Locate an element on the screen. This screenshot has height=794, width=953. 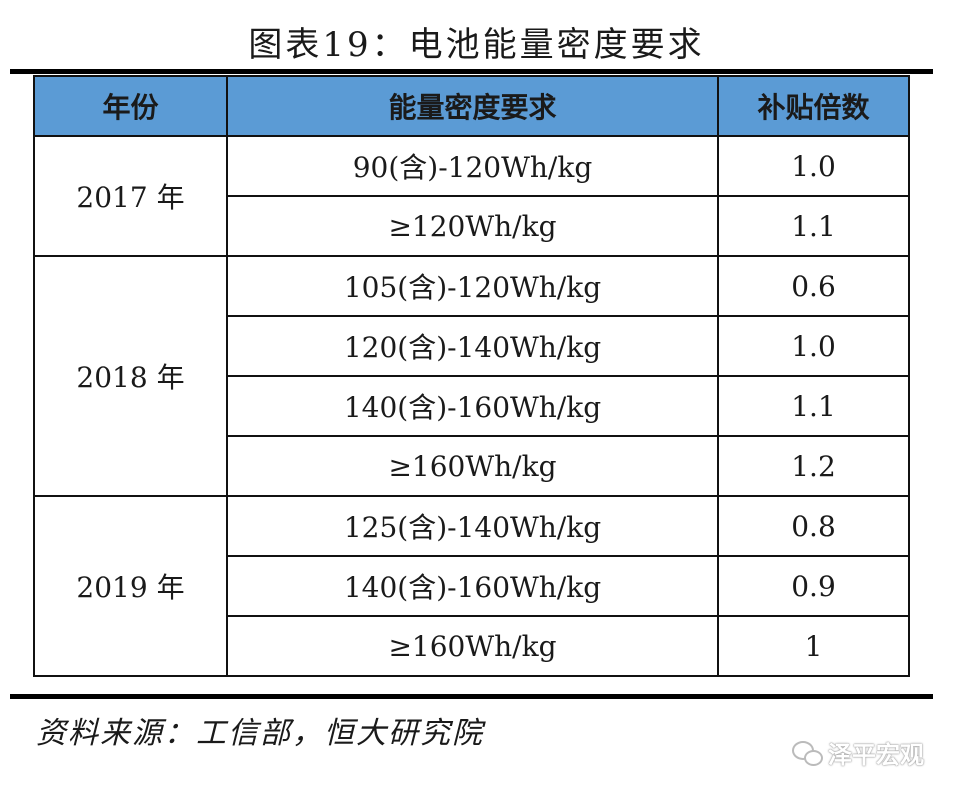
bottom-rule is located at coordinates (471, 696).